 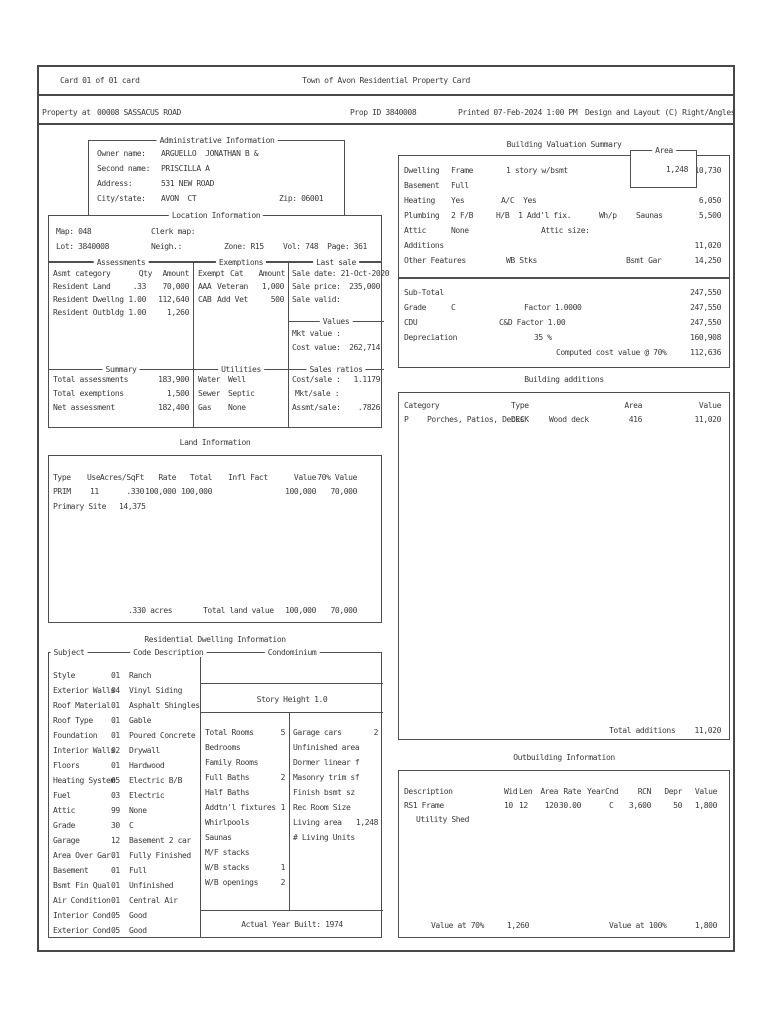 I want to click on table-row: Resident Dwellng 1.00 112,640, so click(x=121, y=301).